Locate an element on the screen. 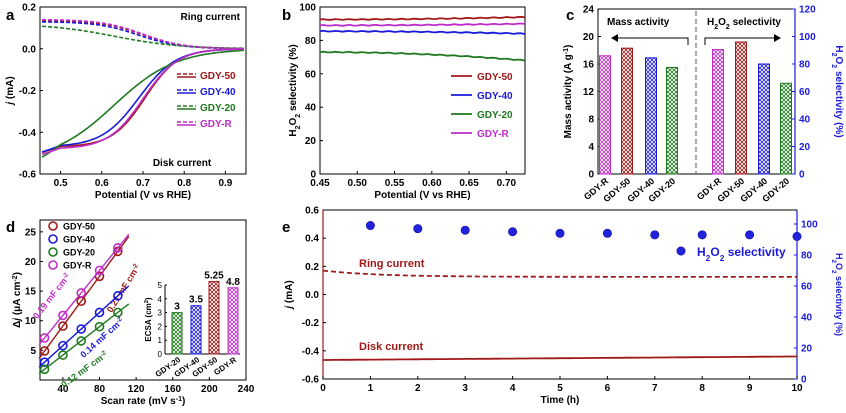 The image size is (846, 413). inset-value-label: 4.8 is located at coordinates (233, 282).